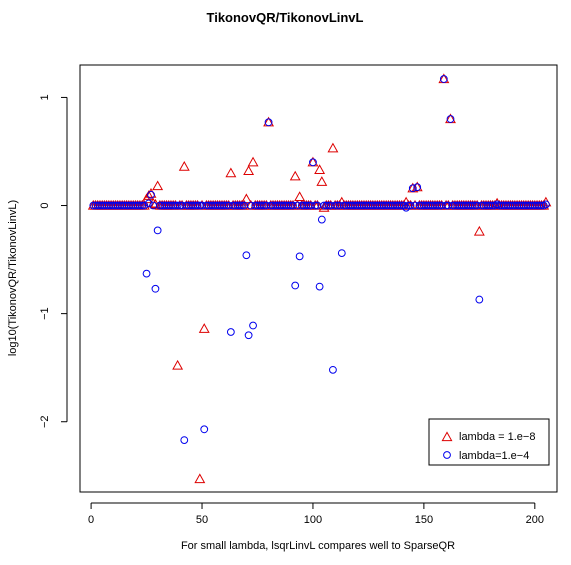  Describe the element at coordinates (91, 520) in the screenshot. I see `x-tick-label: 0` at that location.